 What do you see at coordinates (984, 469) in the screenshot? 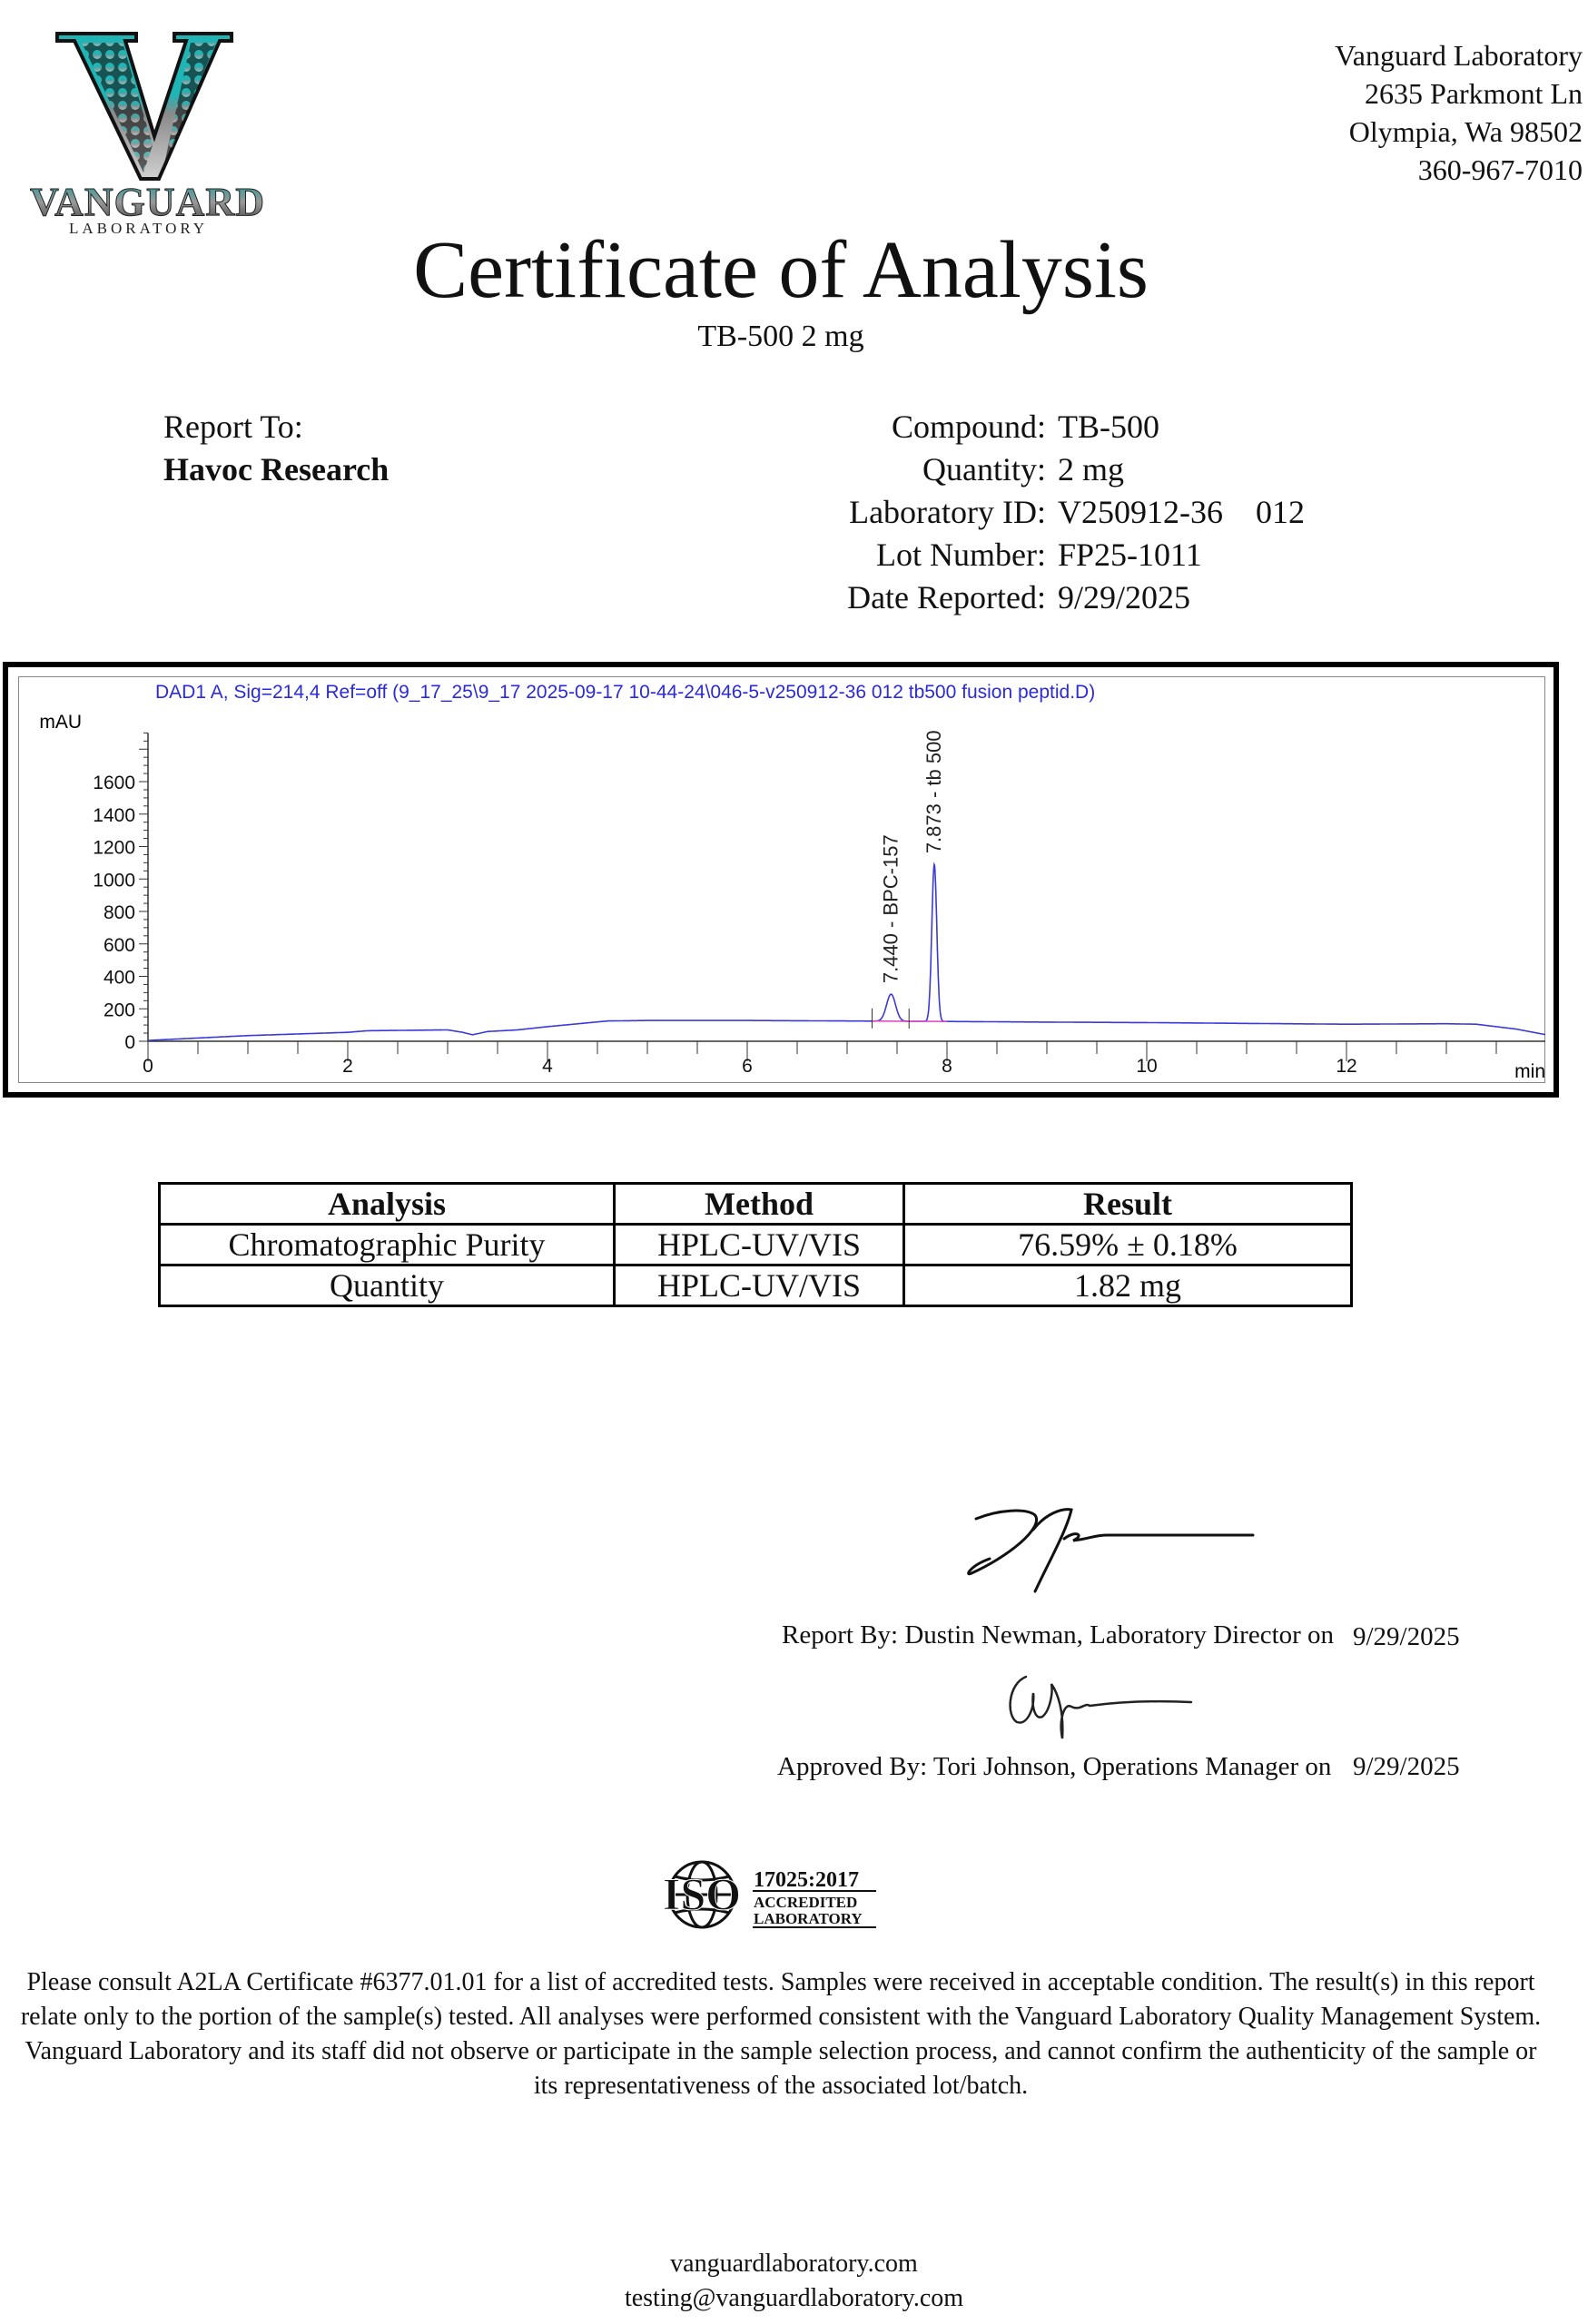
I see `info-label: Quantity:` at bounding box center [984, 469].